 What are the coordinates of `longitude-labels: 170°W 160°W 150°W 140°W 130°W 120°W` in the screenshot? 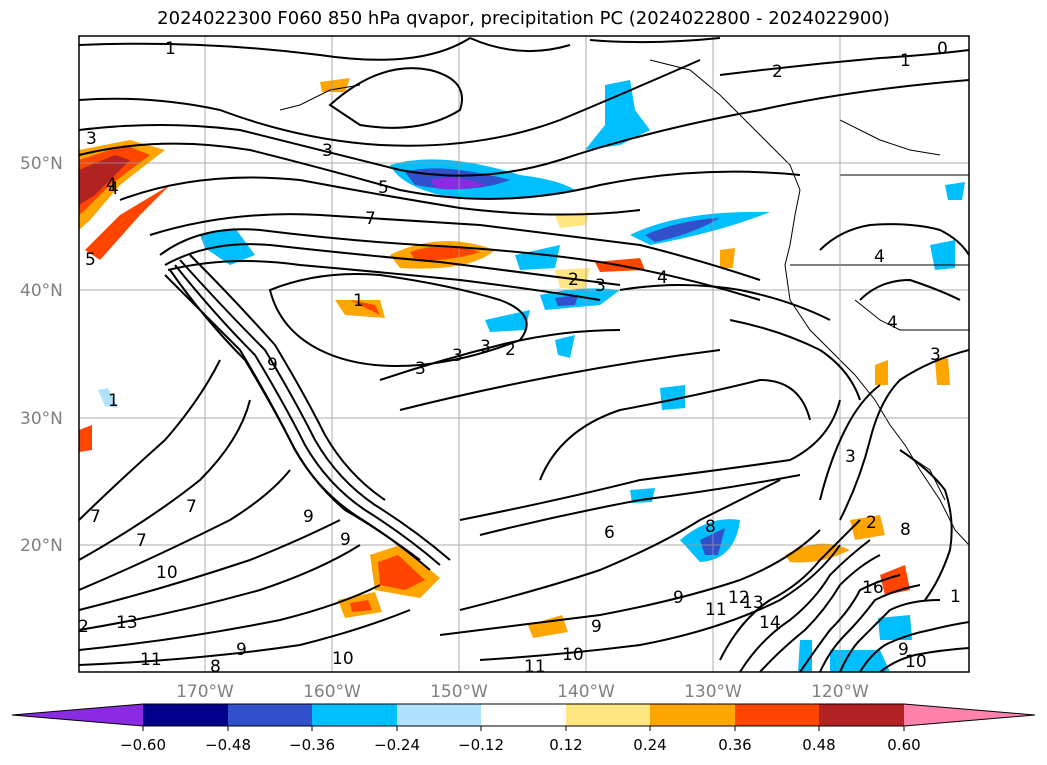 It's located at (522, 692).